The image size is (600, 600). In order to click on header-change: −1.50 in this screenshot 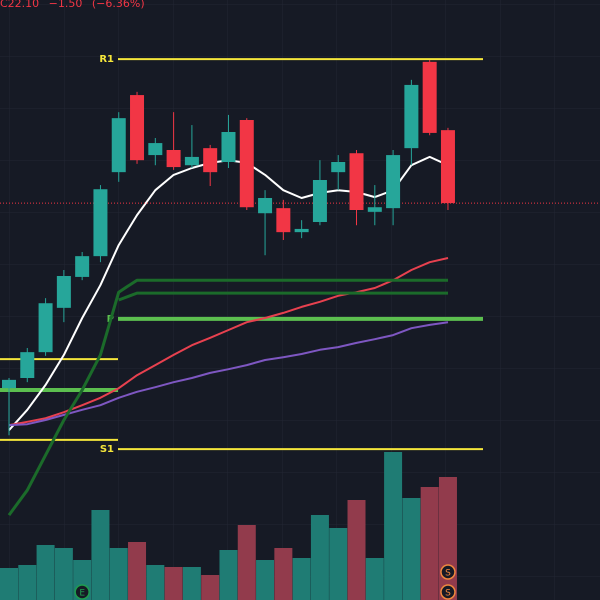, I will do `click(66, 5)`.